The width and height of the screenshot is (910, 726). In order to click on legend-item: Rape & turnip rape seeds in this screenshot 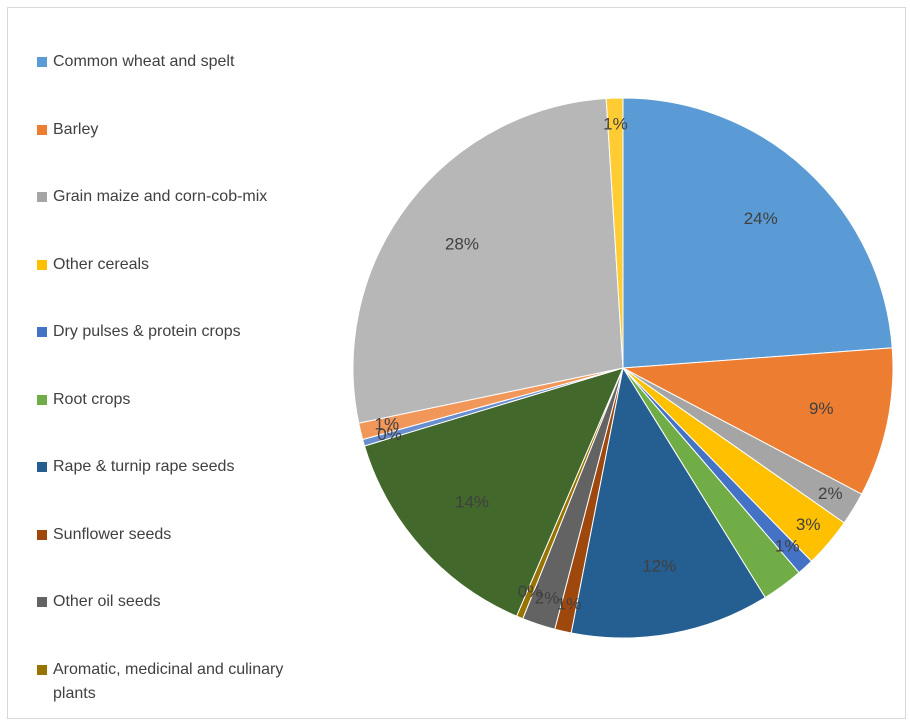, I will do `click(162, 467)`.